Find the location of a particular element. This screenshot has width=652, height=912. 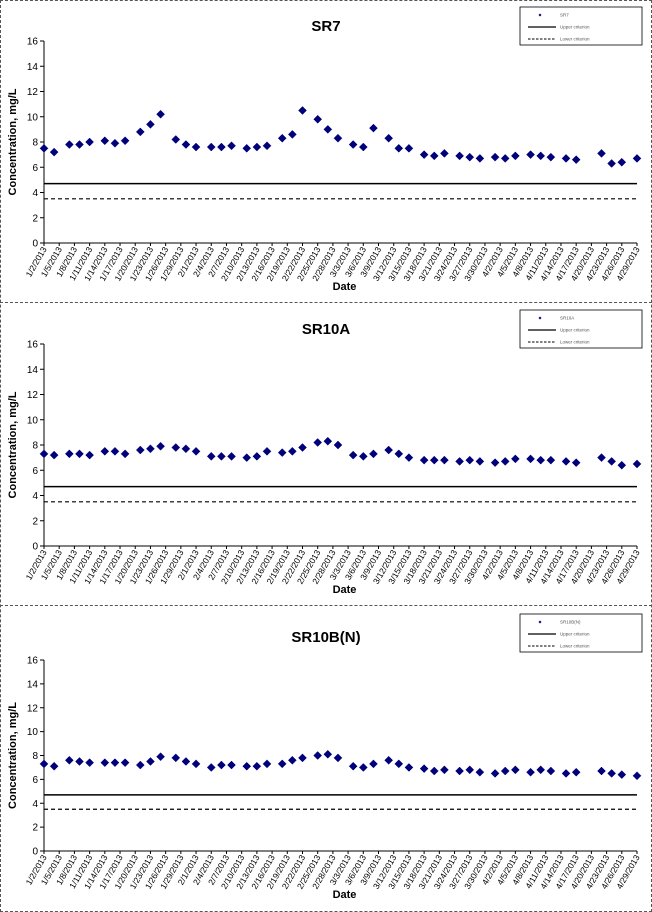

legend-marker is located at coordinates (540, 15).